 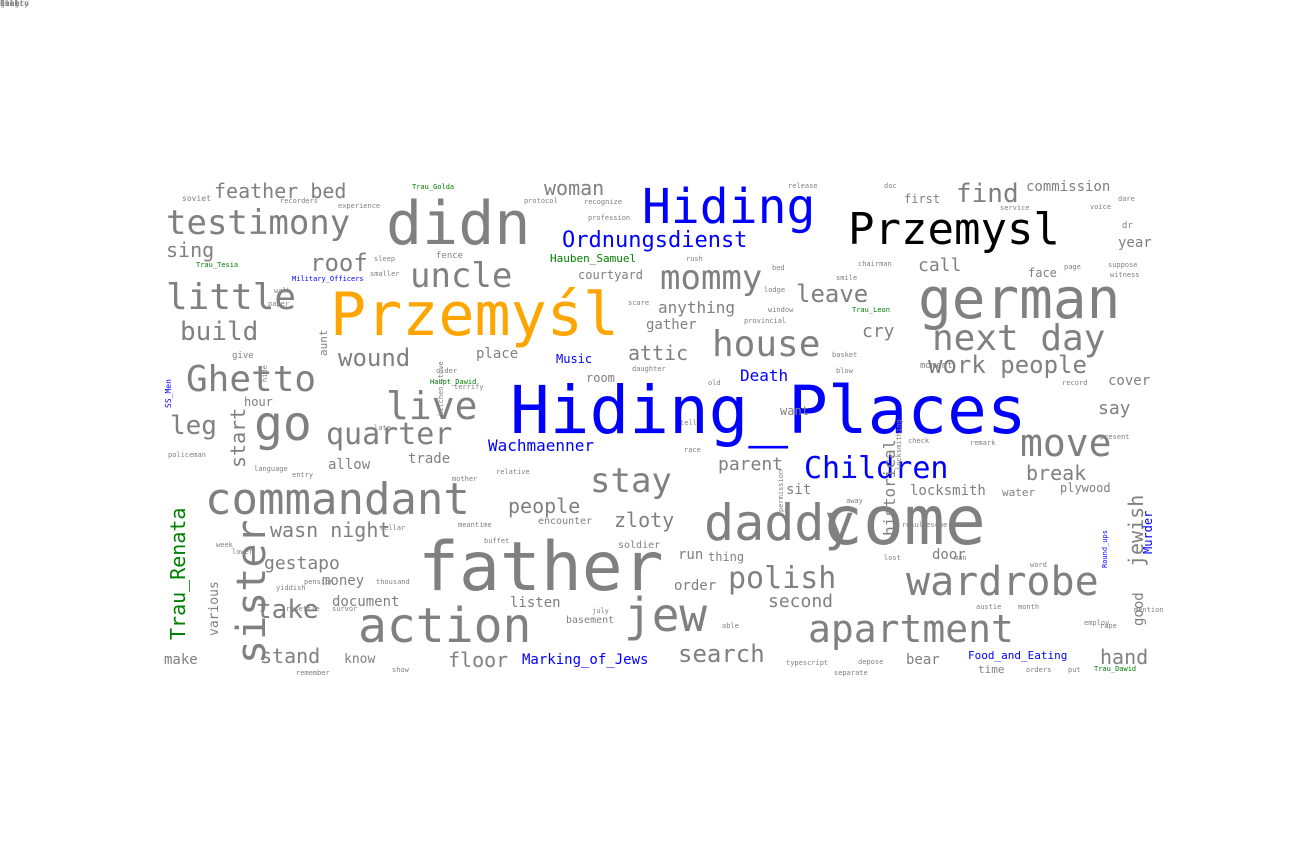 I want to click on word-release: release, so click(x=803, y=186).